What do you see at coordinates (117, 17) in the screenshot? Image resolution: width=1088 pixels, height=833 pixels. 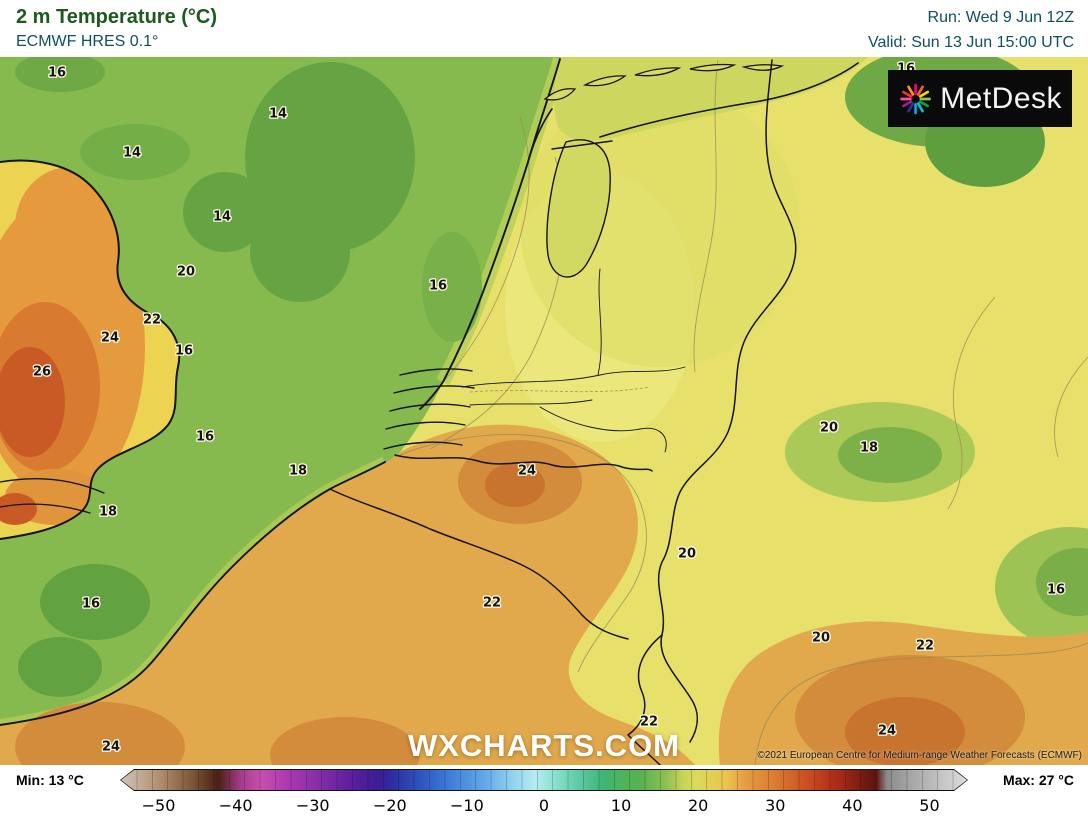 I see `map-title: 2 m Temperature (°C)` at bounding box center [117, 17].